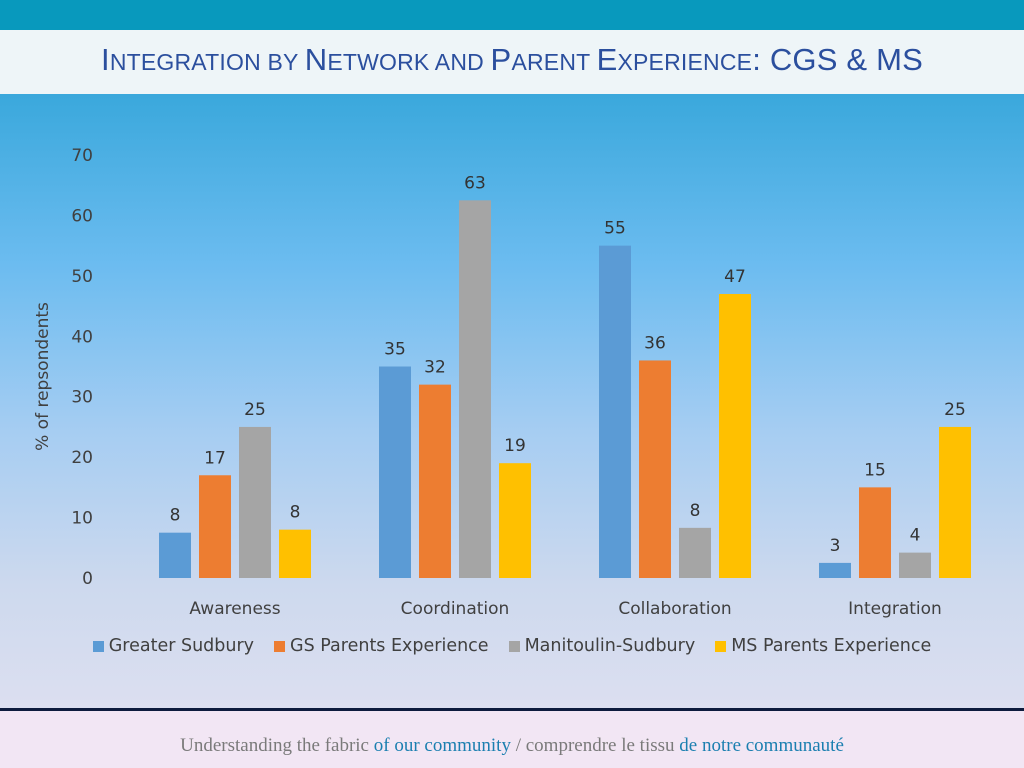 The width and height of the screenshot is (1024, 768). I want to click on data-label: 55, so click(615, 229).